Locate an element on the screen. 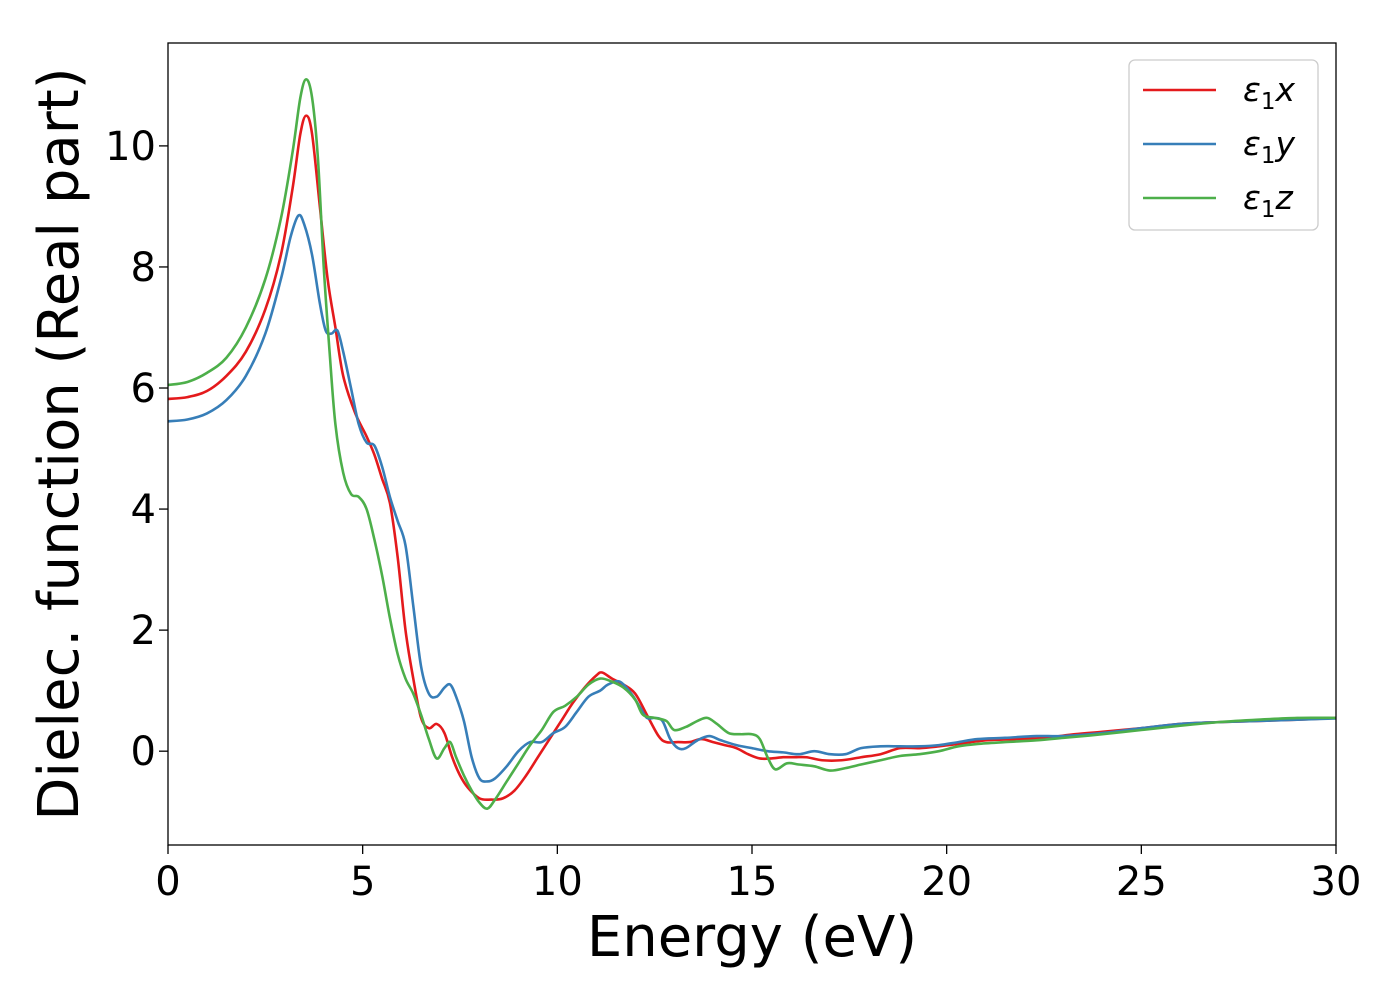 This screenshot has height=1000, width=1400. x-axis-title: Energy (eV) is located at coordinates (752, 937).